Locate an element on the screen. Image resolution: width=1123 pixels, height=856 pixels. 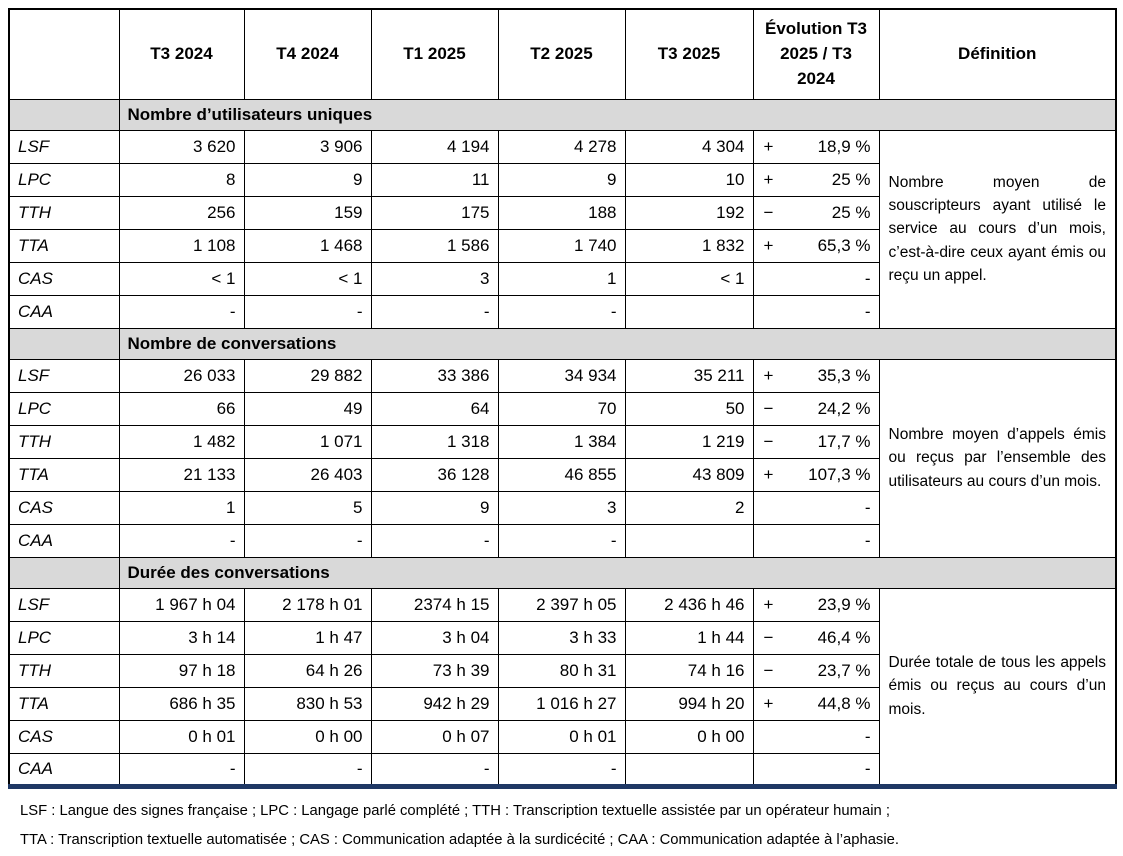
value-cell: 3 h 14 is located at coordinates (181, 637).